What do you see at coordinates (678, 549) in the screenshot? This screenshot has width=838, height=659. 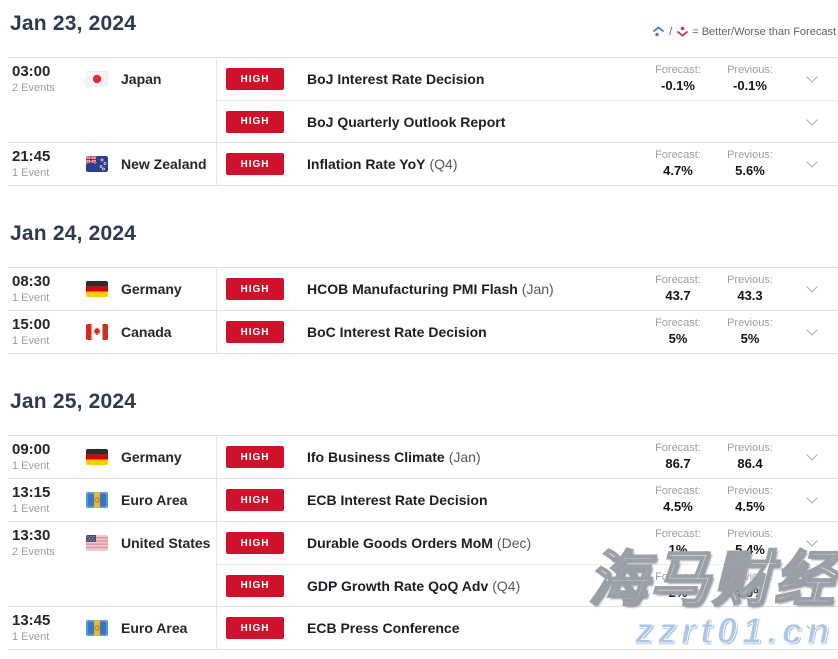 I see `forecast-value: 1%` at bounding box center [678, 549].